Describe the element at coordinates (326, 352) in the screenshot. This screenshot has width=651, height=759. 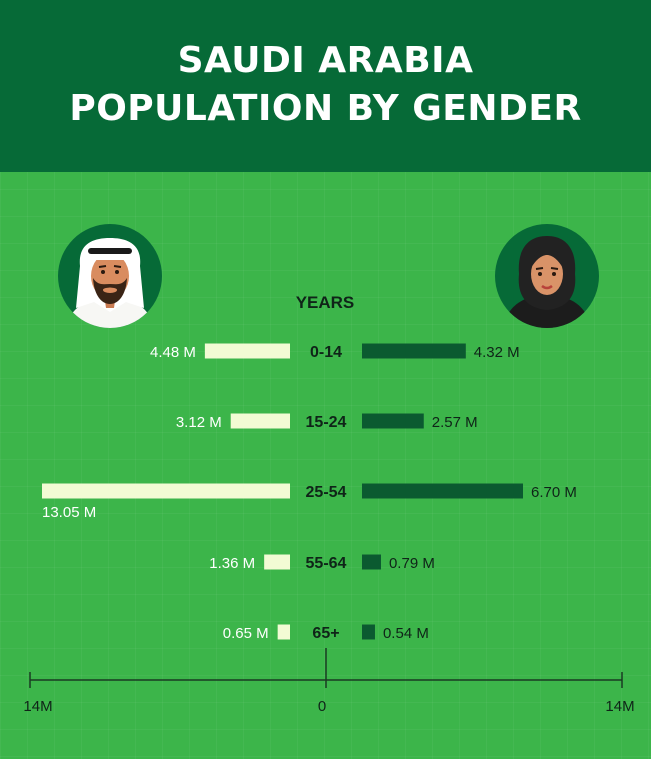
I see `category-label-0-14: 0-14` at that location.